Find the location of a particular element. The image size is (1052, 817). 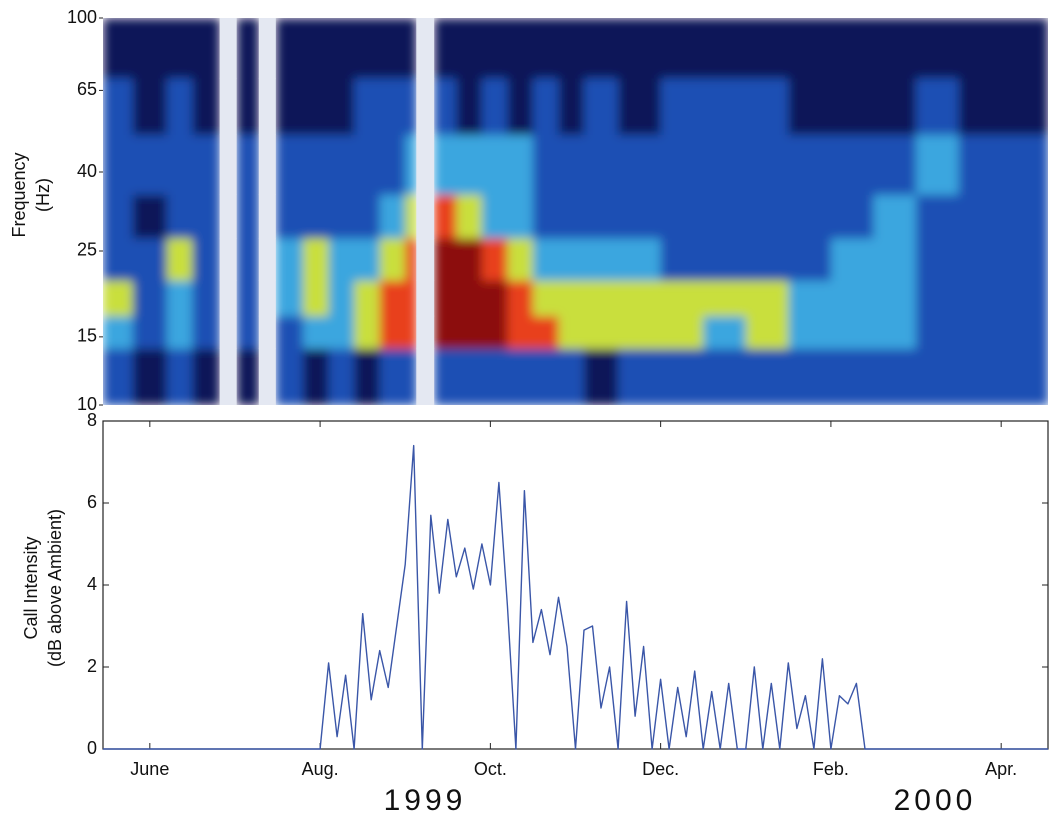

x-tick-label: Aug. is located at coordinates (320, 769).